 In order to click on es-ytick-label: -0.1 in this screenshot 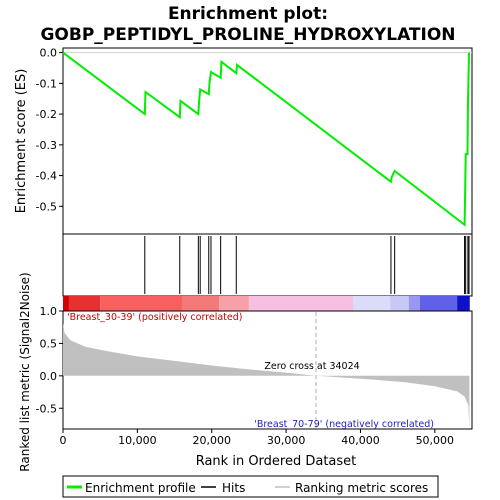, I will do `click(46, 83)`.